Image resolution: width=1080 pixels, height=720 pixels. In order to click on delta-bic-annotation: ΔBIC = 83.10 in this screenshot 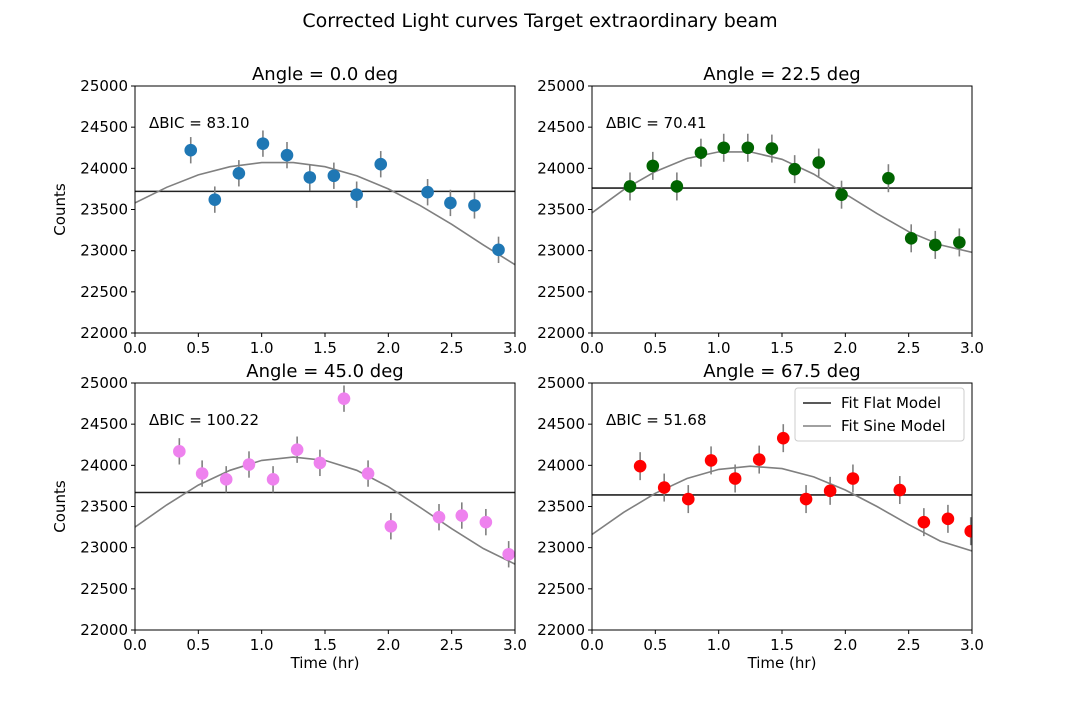, I will do `click(199, 123)`.